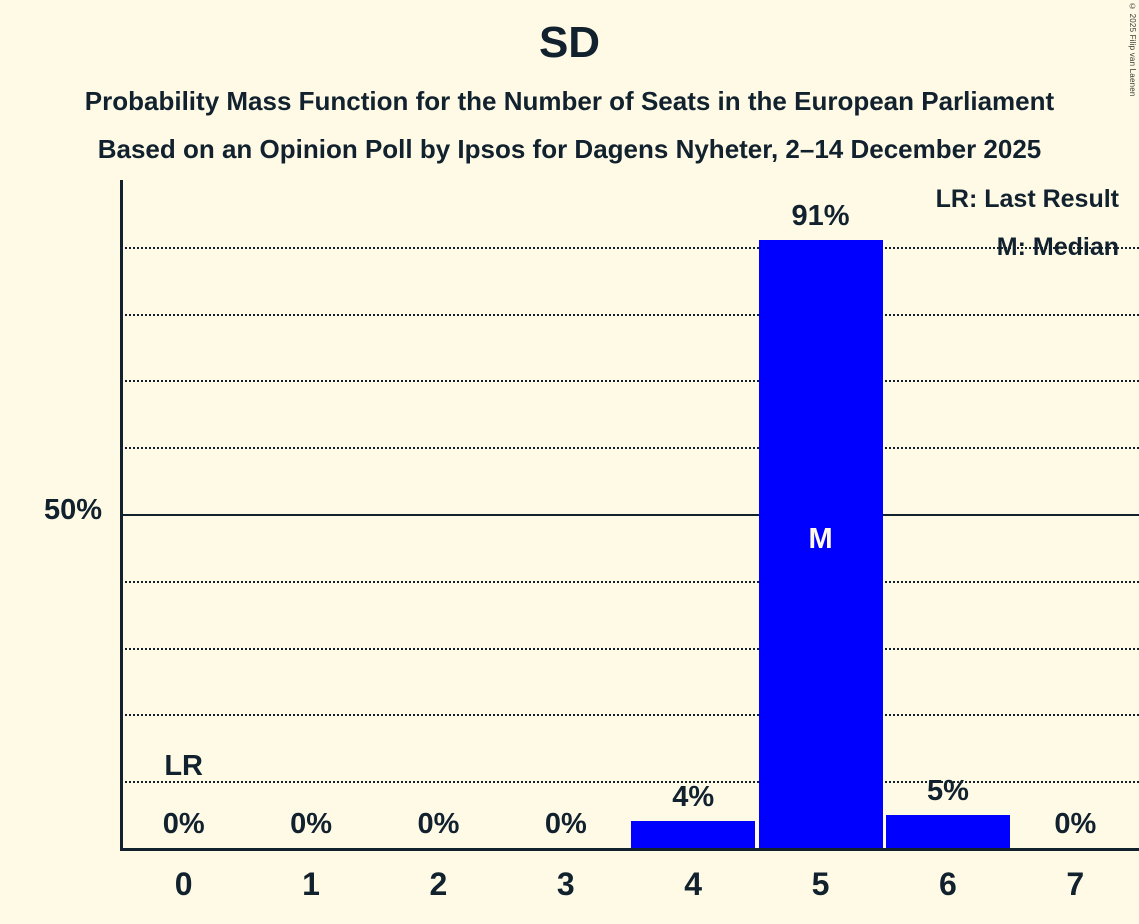 Image resolution: width=1139 pixels, height=924 pixels. I want to click on x-axis-tick-label: 3, so click(565, 884).